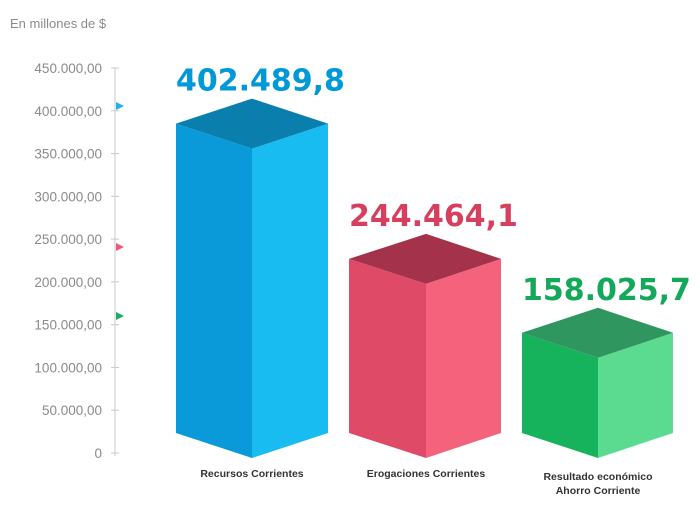 The image size is (700, 522). Describe the element at coordinates (598, 491) in the screenshot. I see `category-label: Ahorro Corriente` at that location.